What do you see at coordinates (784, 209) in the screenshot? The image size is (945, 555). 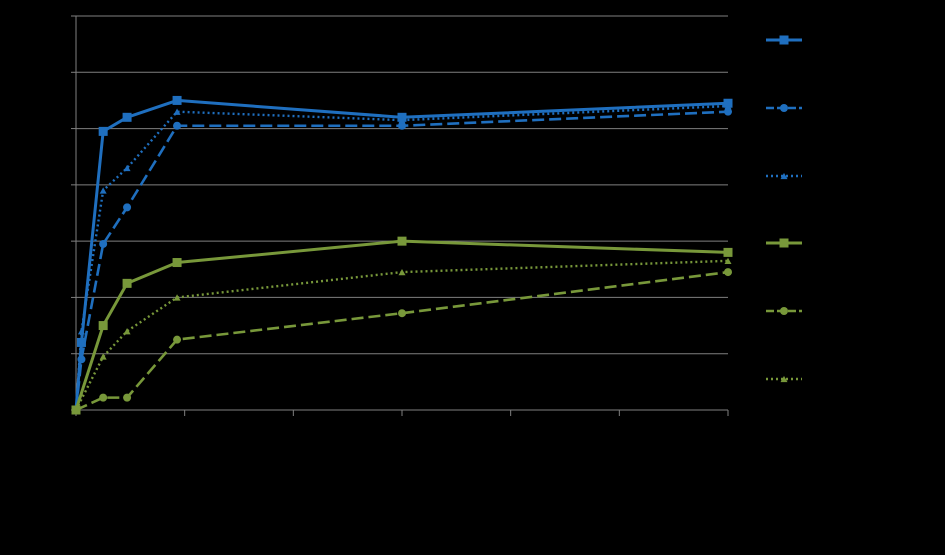 I see `legend` at bounding box center [784, 209].